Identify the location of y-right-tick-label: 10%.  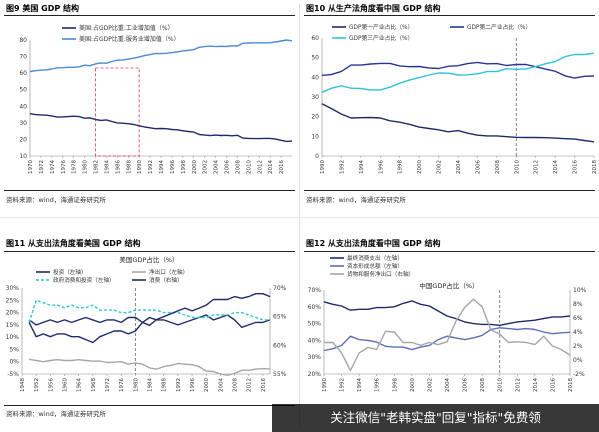
(580, 290).